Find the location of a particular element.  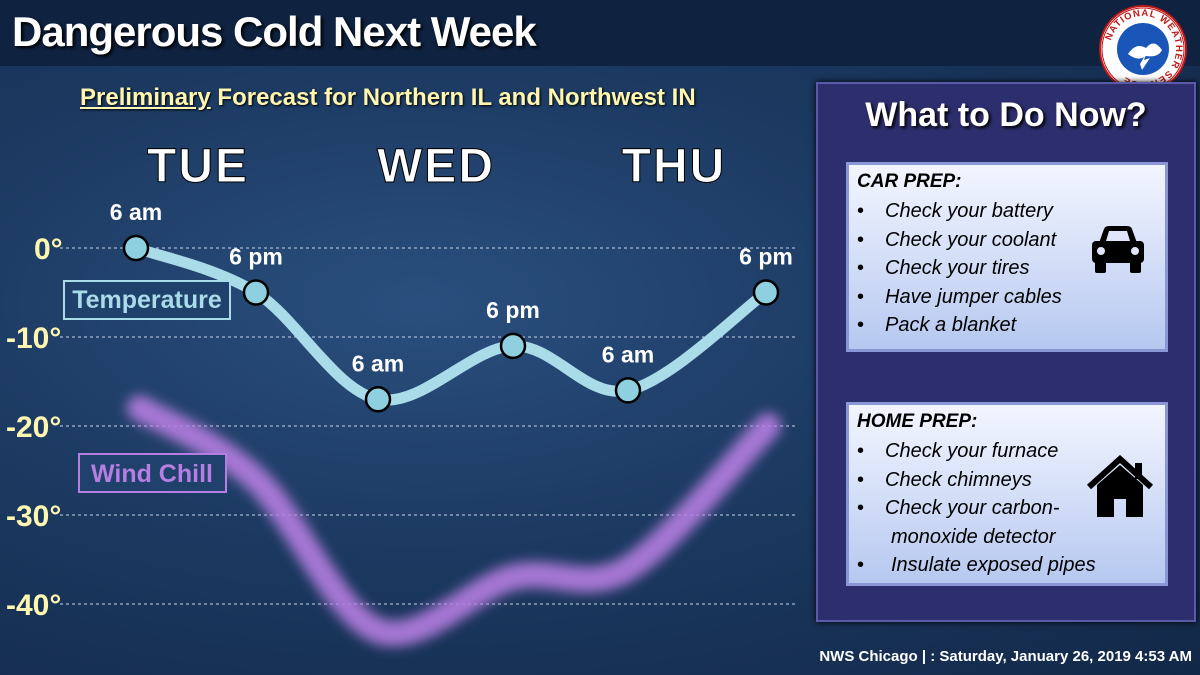

car-icon is located at coordinates (1118, 249).